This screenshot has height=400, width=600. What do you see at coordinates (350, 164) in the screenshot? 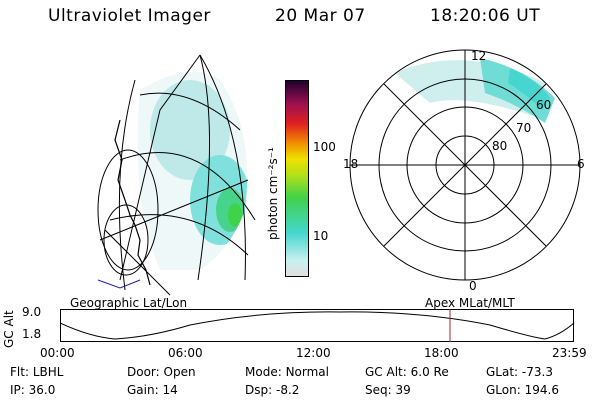
I see `mlt-label-18: 18` at bounding box center [350, 164].